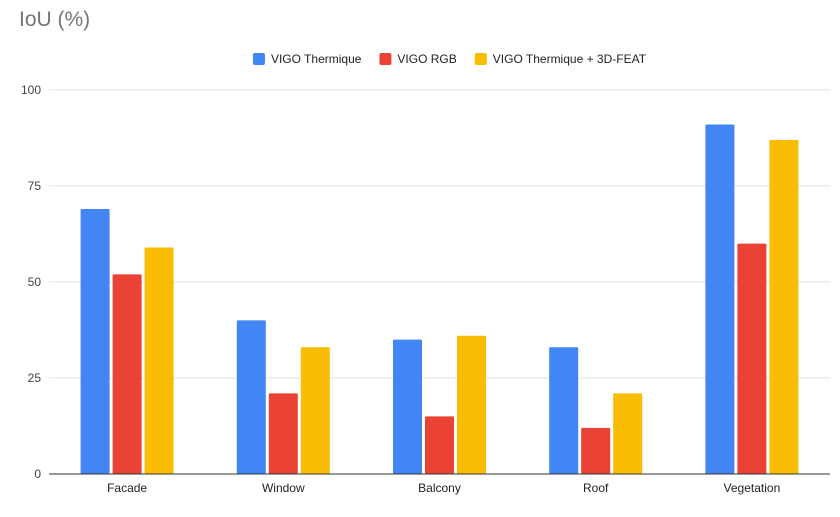  What do you see at coordinates (596, 488) in the screenshot?
I see `x-tick-label: Roof` at bounding box center [596, 488].